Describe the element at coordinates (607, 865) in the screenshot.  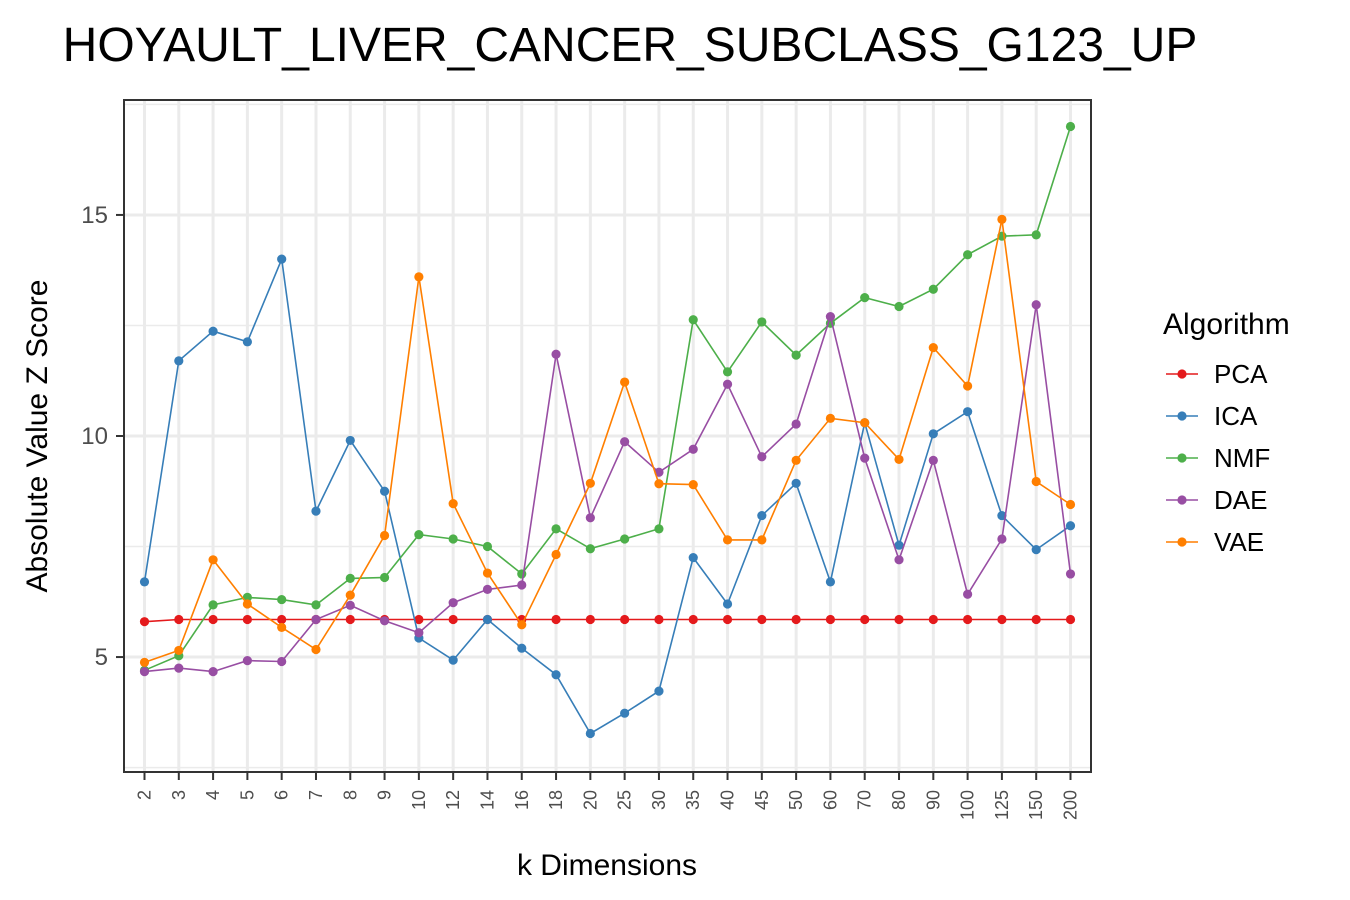
I see `x-axis-title: k Dimensions` at that location.